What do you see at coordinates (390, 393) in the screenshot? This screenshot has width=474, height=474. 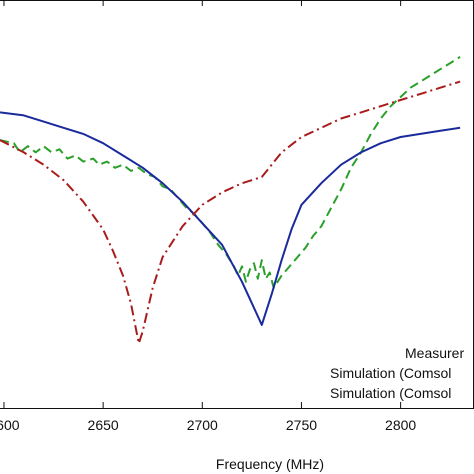 I see `legend-entry-simulation-2: Simulation (Comsol` at bounding box center [390, 393].